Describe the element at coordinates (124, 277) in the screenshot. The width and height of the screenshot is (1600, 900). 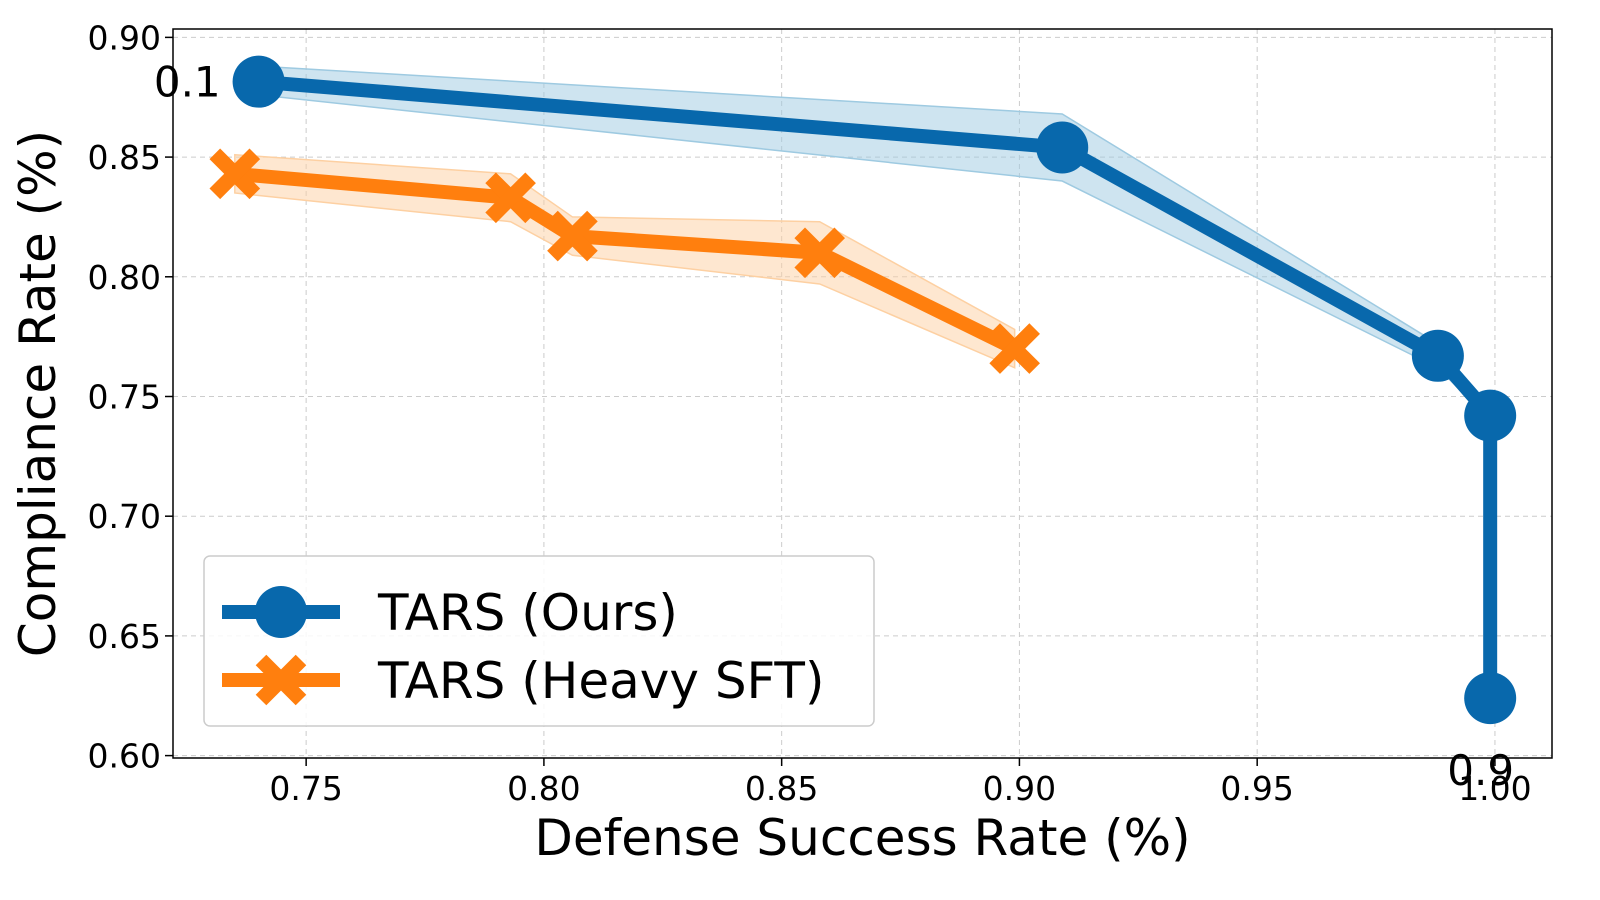
I see `y-tick-label: 0.80` at that location.